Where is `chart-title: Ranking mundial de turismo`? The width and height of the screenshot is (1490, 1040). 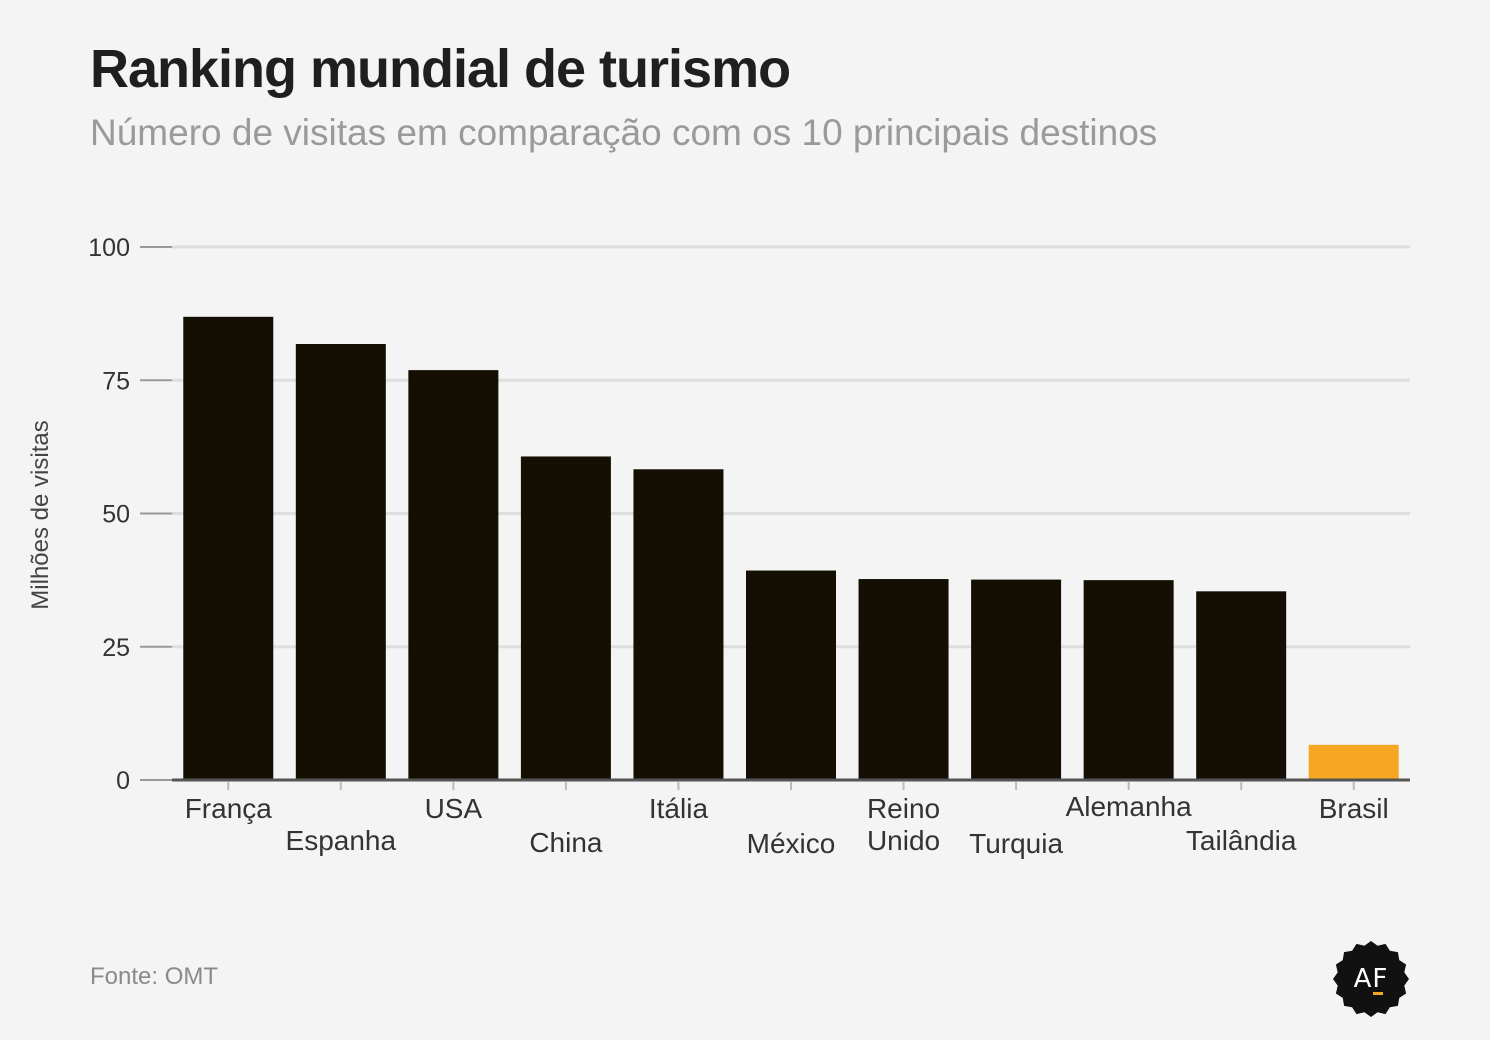 chart-title: Ranking mundial de turismo is located at coordinates (440, 69).